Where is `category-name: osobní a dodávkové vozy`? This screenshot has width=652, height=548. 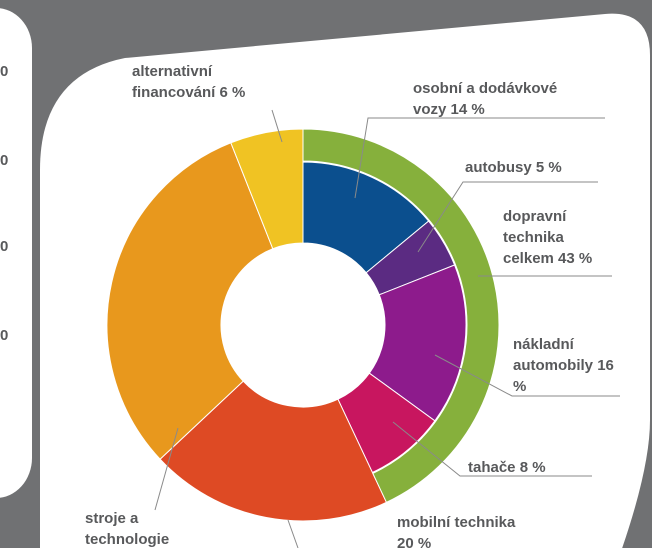 category-name: osobní a dodávkové vozy is located at coordinates (485, 99).